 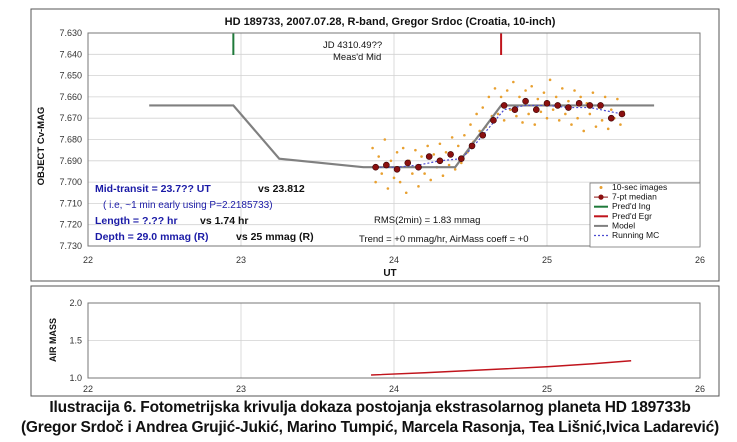 What do you see at coordinates (275, 237) in the screenshot?
I see `depth-reference: vs 25 mmag (R)` at bounding box center [275, 237].